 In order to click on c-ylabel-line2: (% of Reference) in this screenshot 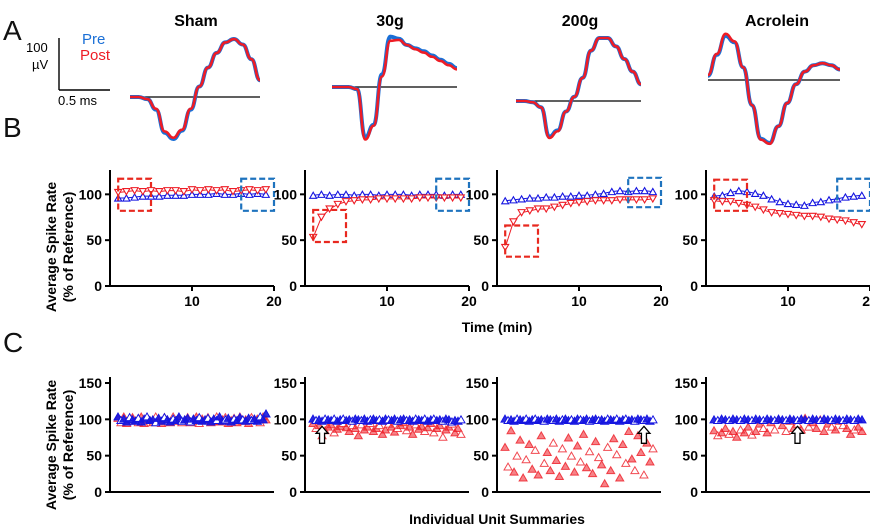, I will do `click(68, 445)`.